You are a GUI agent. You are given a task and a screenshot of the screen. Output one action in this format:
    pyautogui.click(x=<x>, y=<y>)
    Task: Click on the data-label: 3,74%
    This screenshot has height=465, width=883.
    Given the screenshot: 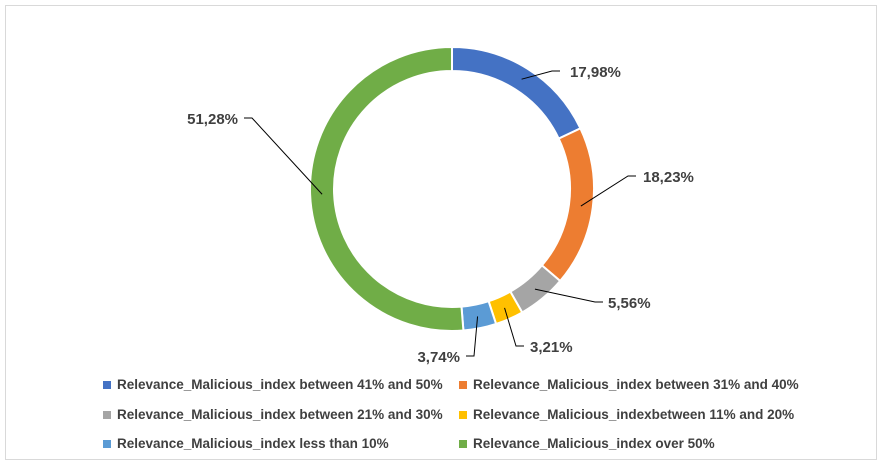 What is the action you would take?
    pyautogui.click(x=438, y=357)
    